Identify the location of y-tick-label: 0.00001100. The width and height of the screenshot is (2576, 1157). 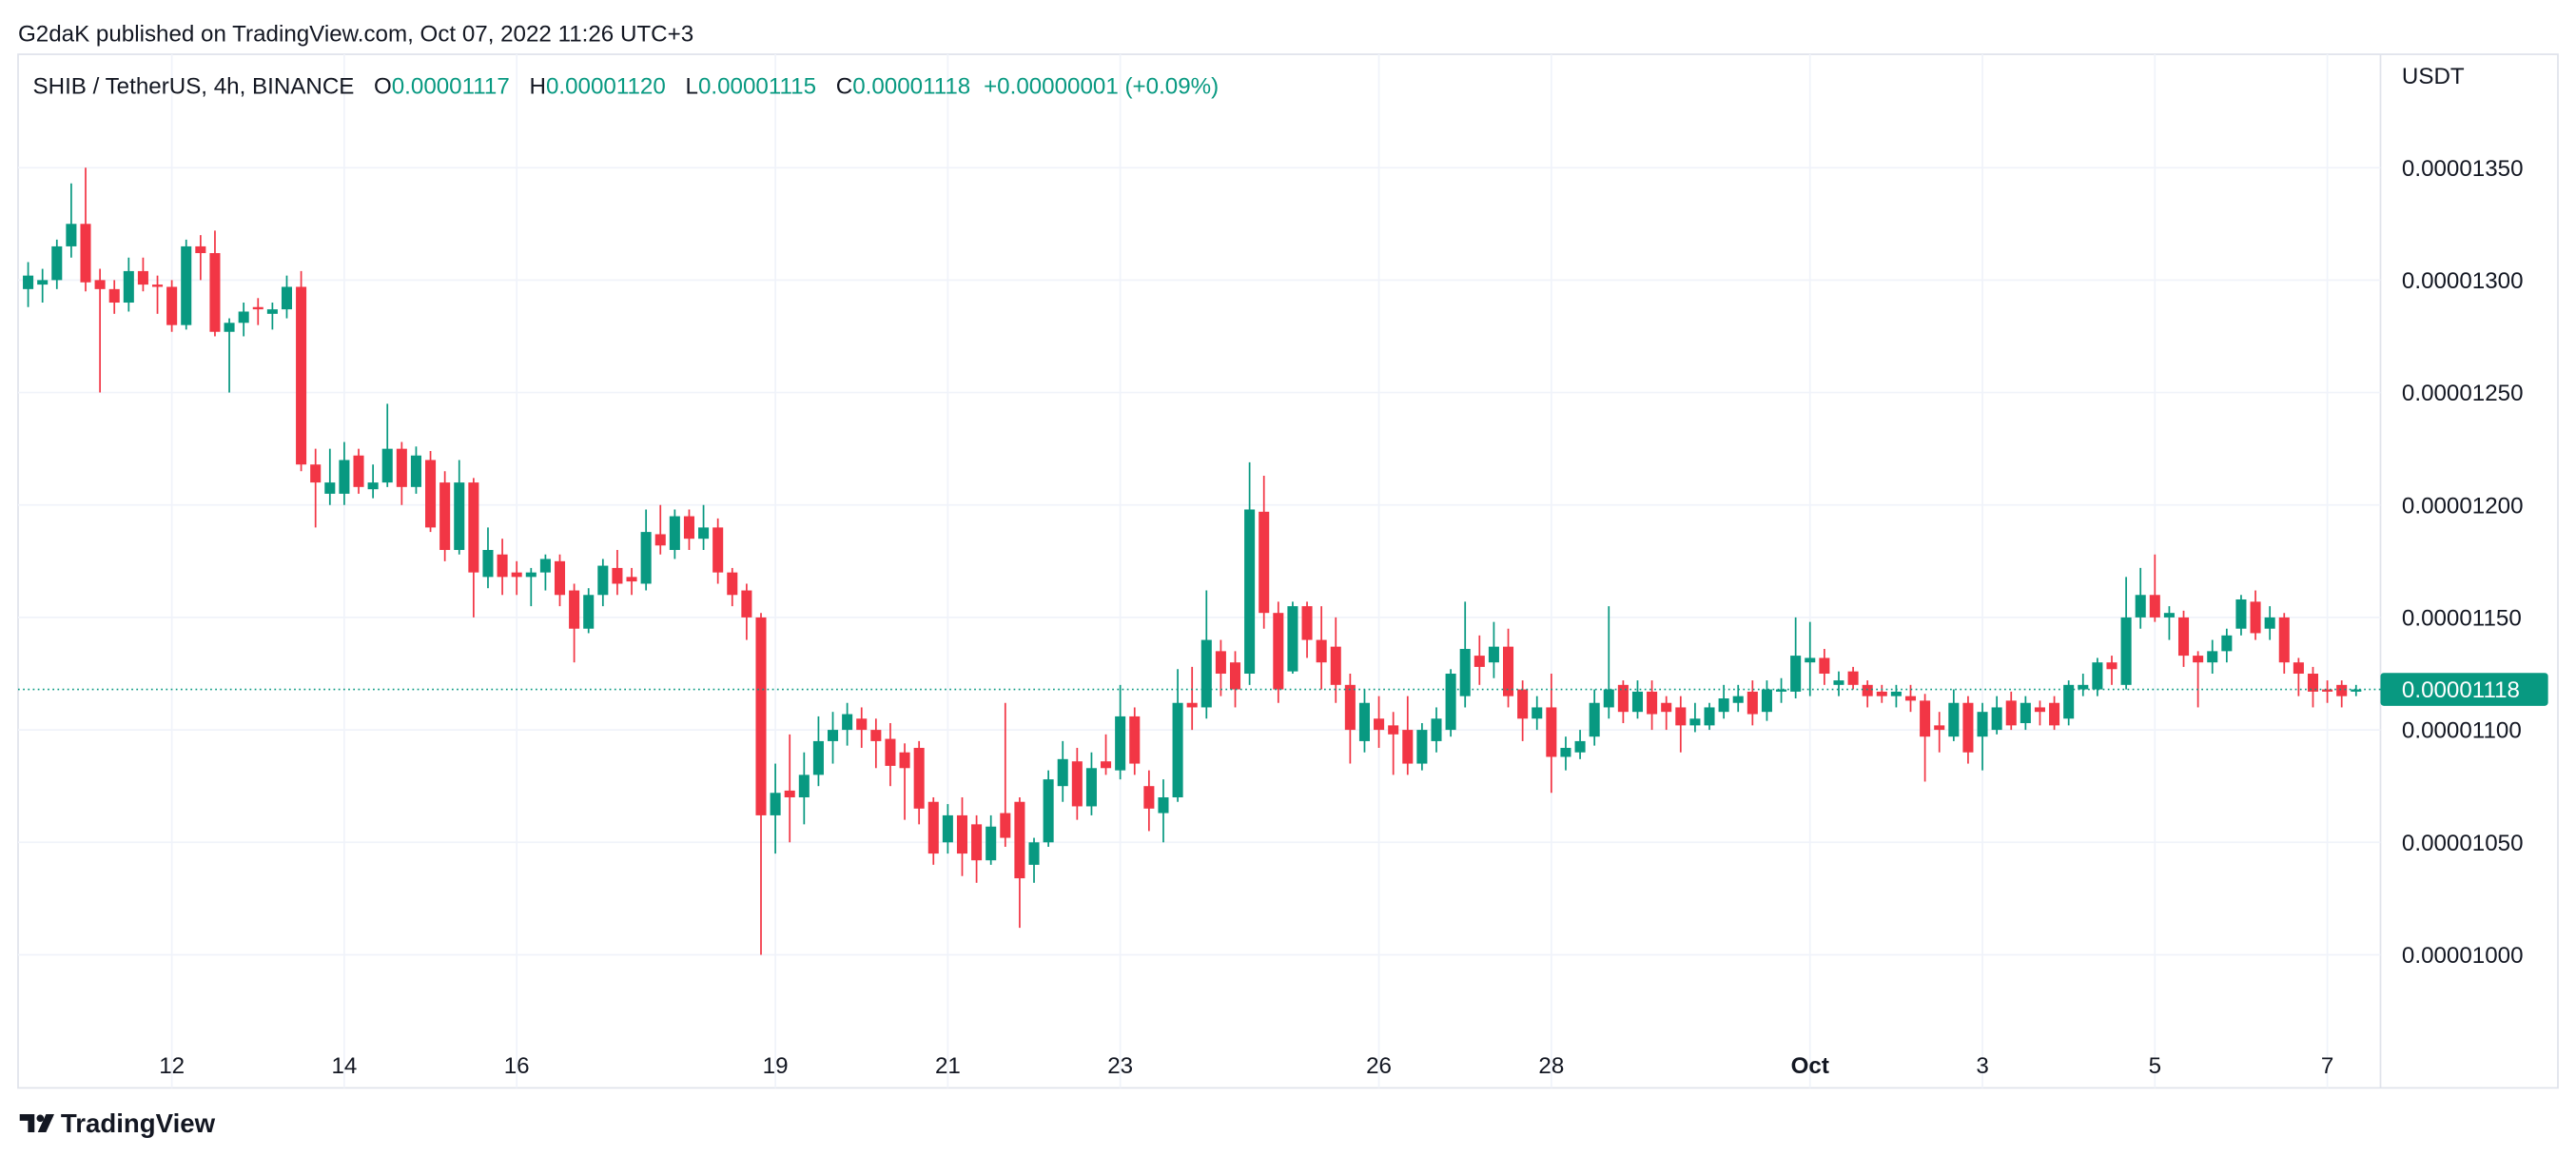
(2462, 731).